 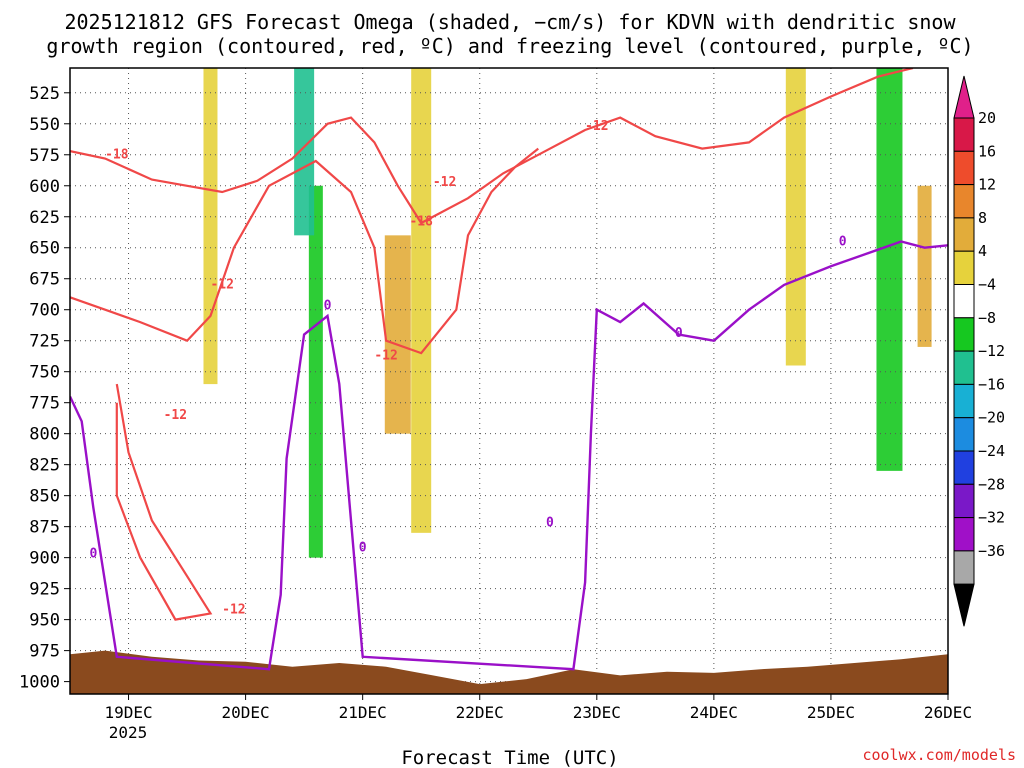 What do you see at coordinates (987, 118) in the screenshot?
I see `colorbar-label: 20` at bounding box center [987, 118].